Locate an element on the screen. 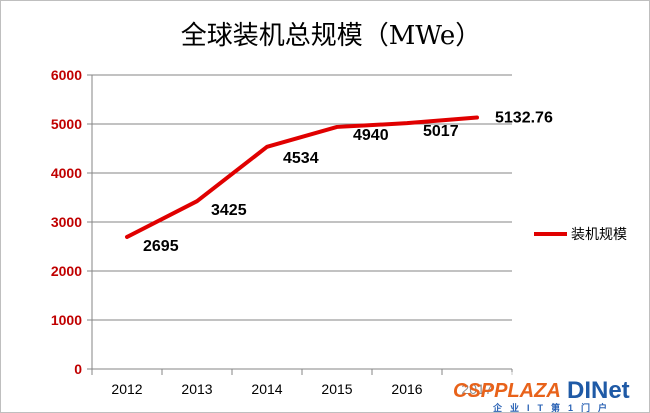 This screenshot has height=413, width=650. data-label: 4534 is located at coordinates (301, 158).